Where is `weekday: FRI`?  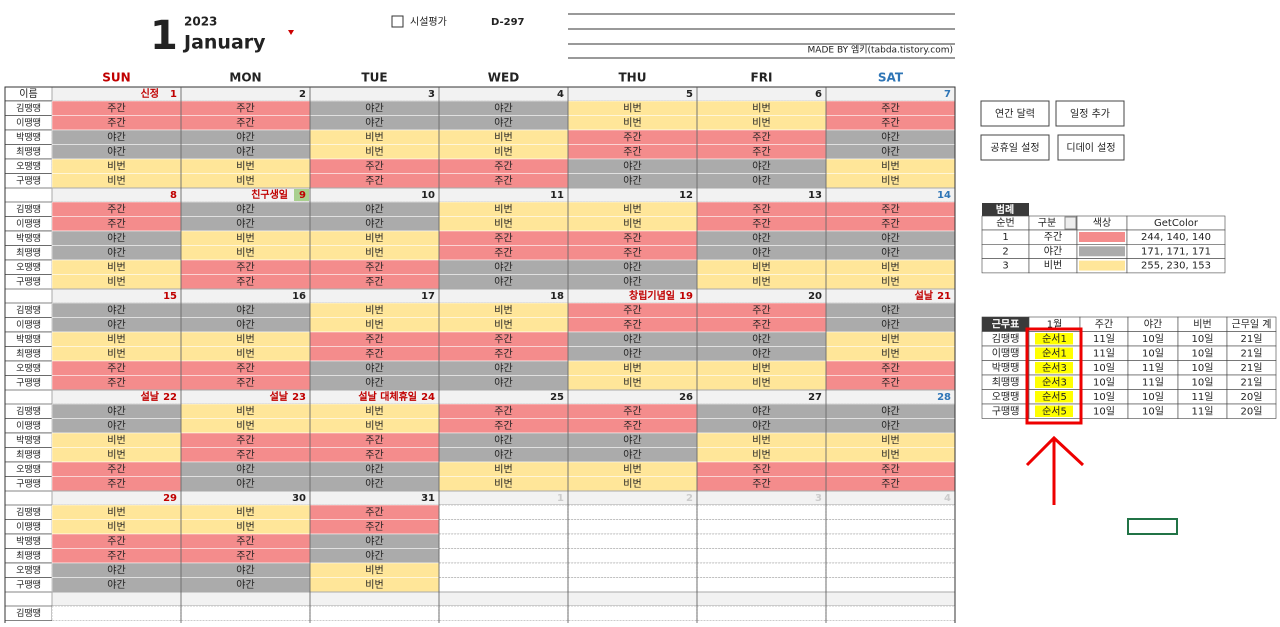
weekday: FRI is located at coordinates (762, 78).